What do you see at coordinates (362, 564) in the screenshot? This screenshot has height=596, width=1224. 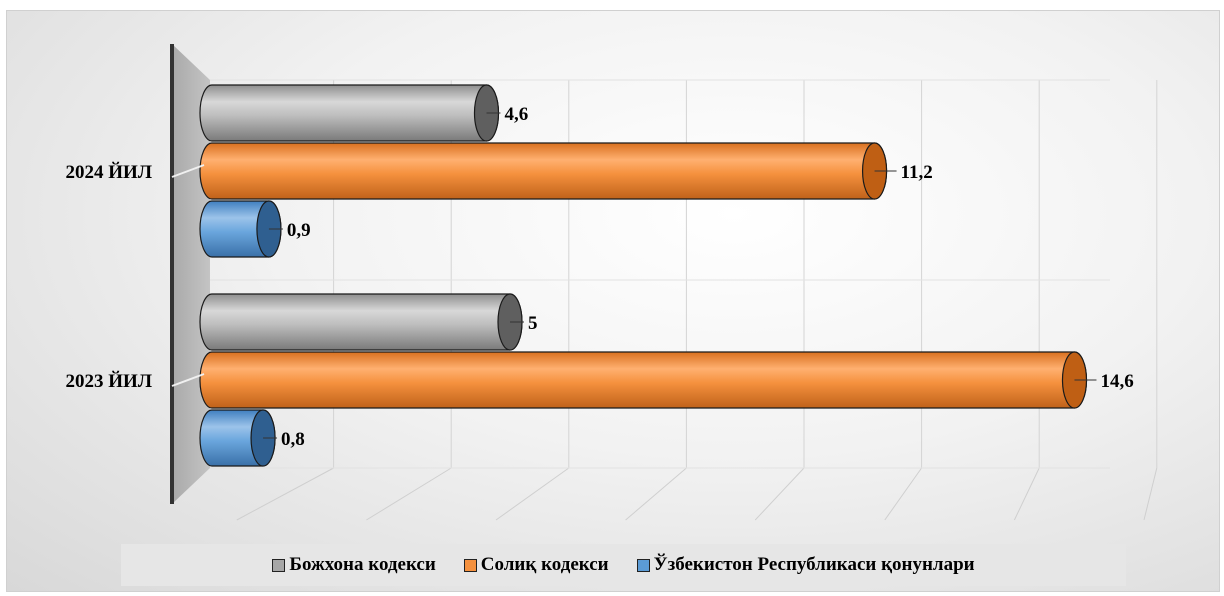 I see `legend-label: Божхона кодекси` at bounding box center [362, 564].